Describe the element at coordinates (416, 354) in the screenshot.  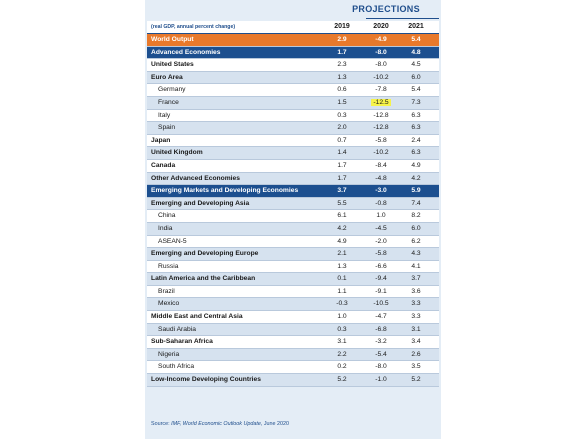
I see `cell-2021: 2.6` at that location.